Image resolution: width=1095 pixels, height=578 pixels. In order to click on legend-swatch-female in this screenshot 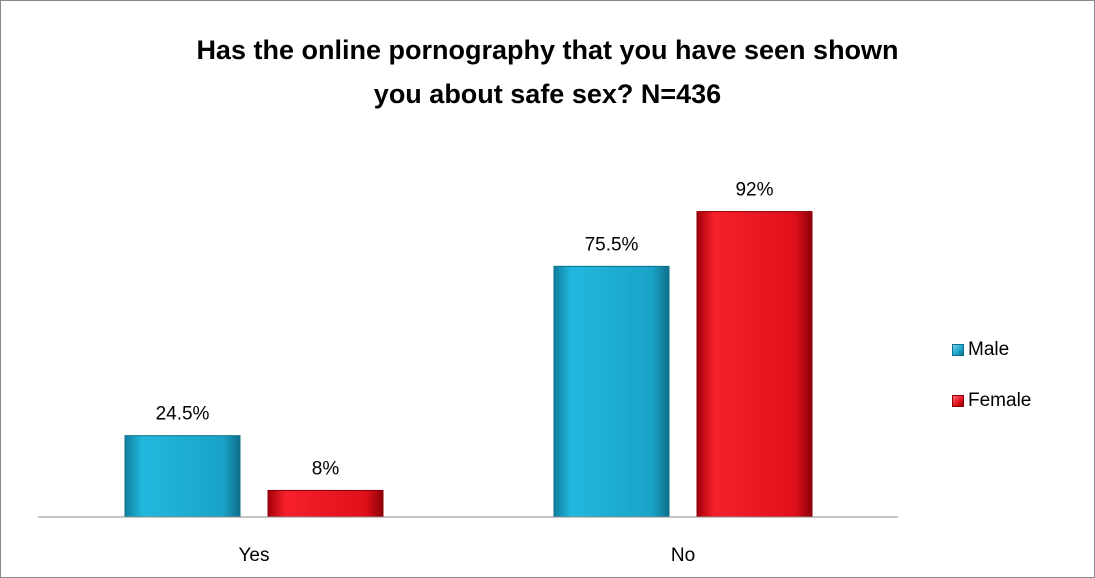, I will do `click(958, 401)`.